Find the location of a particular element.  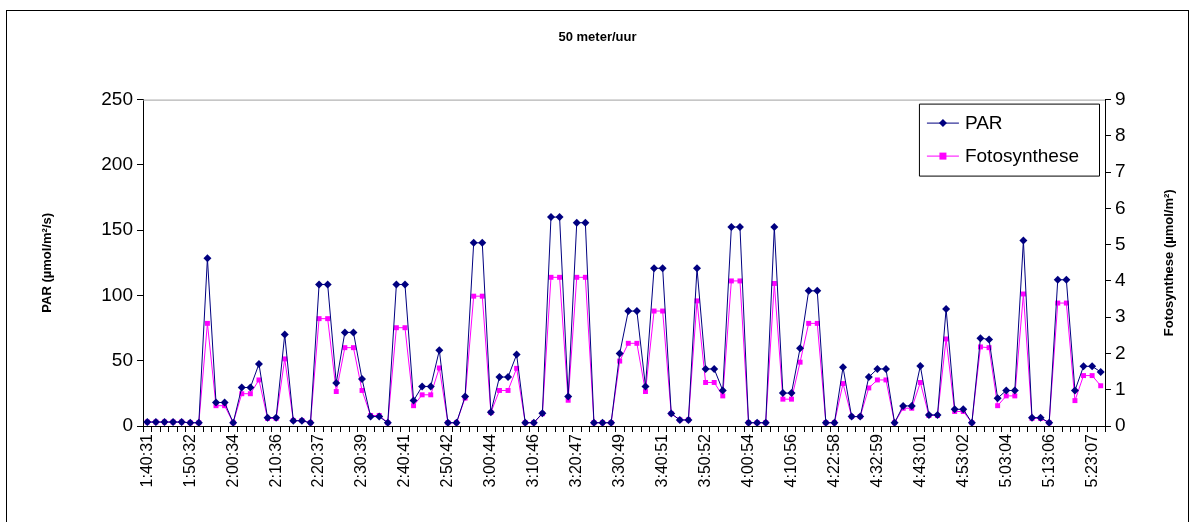

y2-tick-label: 3 is located at coordinates (1120, 316).